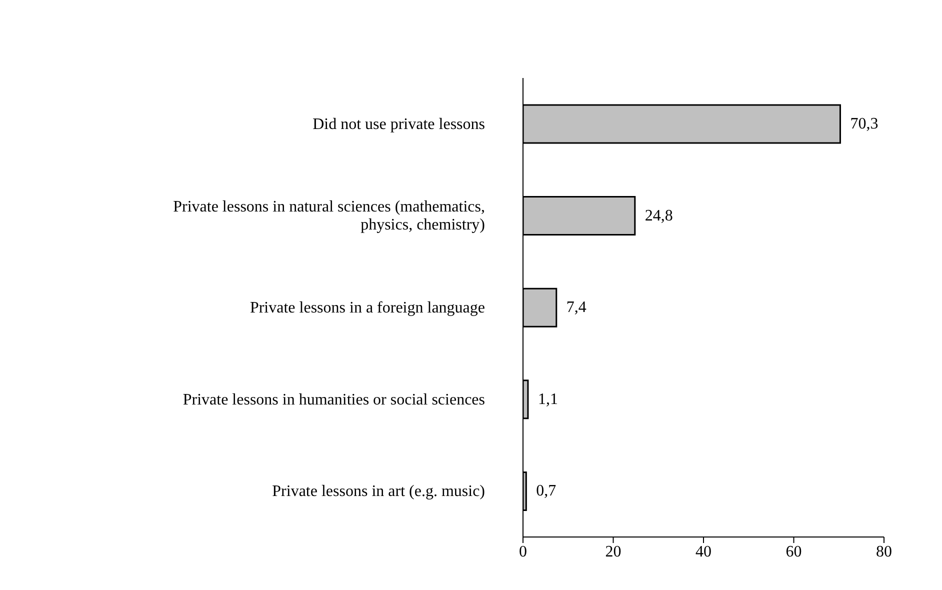 The image size is (942, 590). Describe the element at coordinates (548, 399) in the screenshot. I see `data-label: 1,1` at that location.